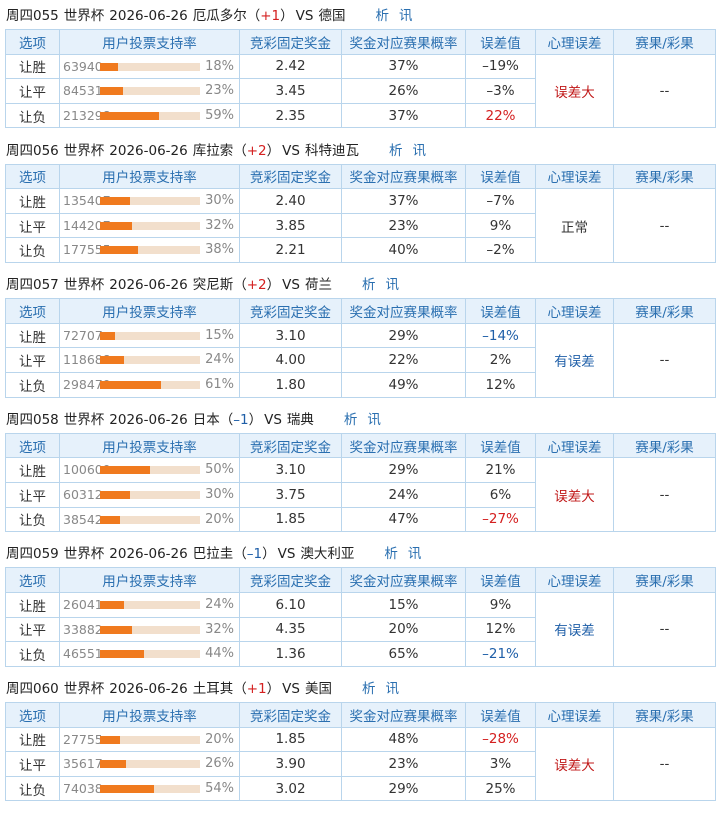 Image resolution: width=720 pixels, height=813 pixels. I want to click on handicap: –1, so click(254, 554).